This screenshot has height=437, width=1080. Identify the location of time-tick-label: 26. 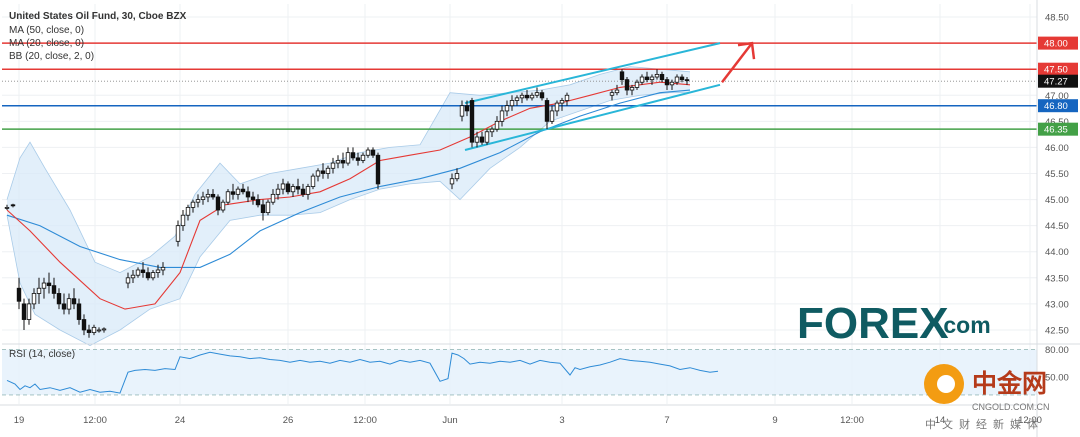
(288, 420).